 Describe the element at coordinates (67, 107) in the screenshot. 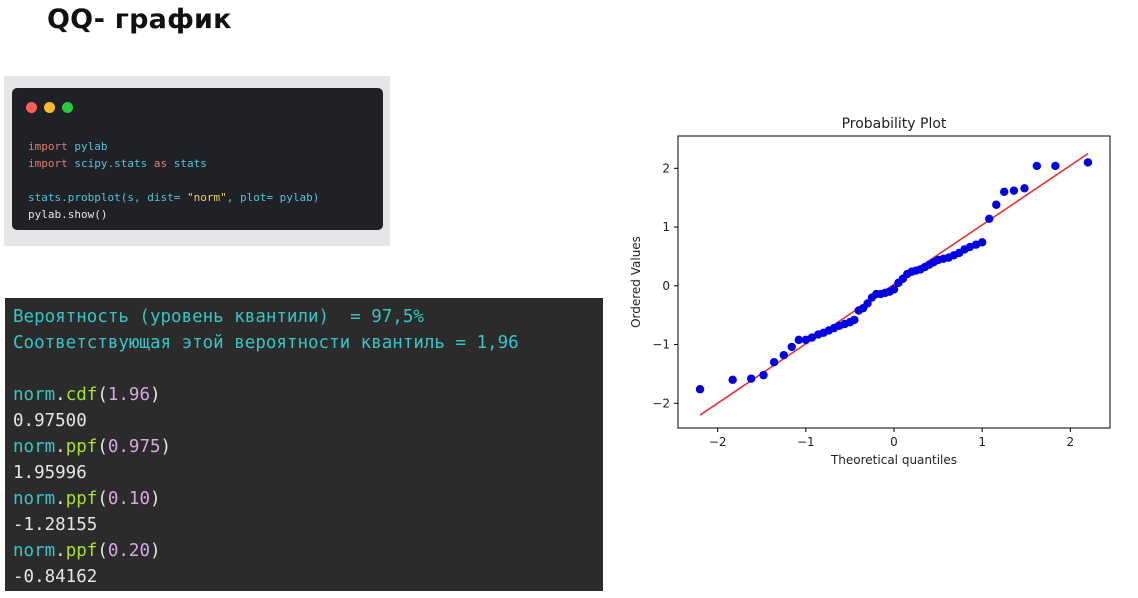

I see `maximize-dot-icon` at that location.